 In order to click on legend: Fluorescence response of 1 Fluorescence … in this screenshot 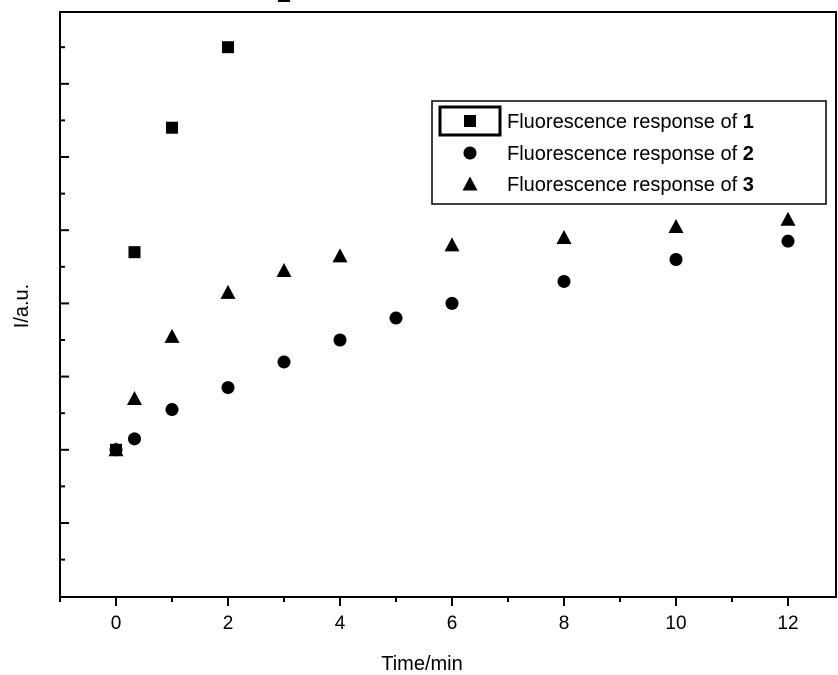, I will do `click(629, 152)`.